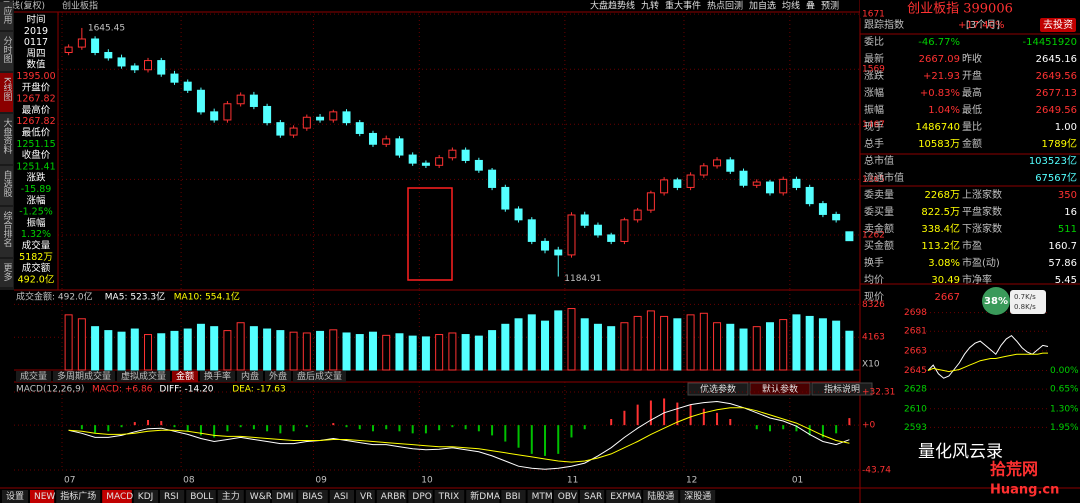 The width and height of the screenshot is (1080, 503). I want to click on bottom-tab-label: DPO, so click(421, 497).